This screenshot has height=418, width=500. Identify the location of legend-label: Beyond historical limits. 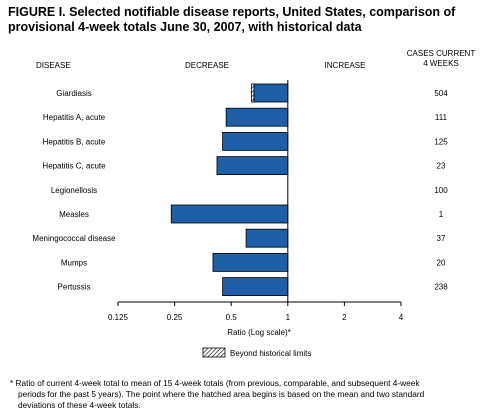
(270, 353).